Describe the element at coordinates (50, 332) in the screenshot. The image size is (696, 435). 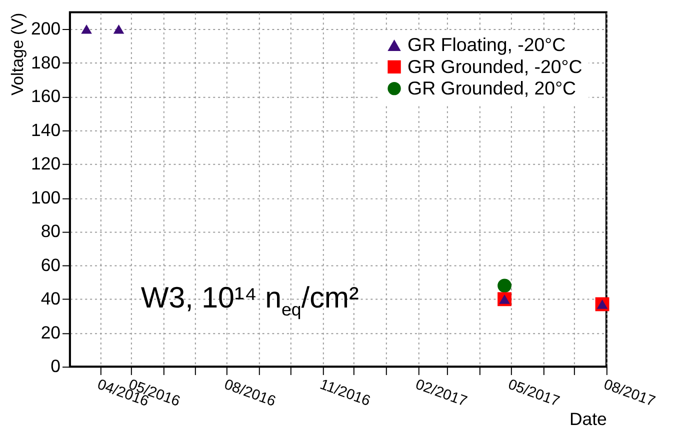
I see `y-tick-label: 20` at that location.